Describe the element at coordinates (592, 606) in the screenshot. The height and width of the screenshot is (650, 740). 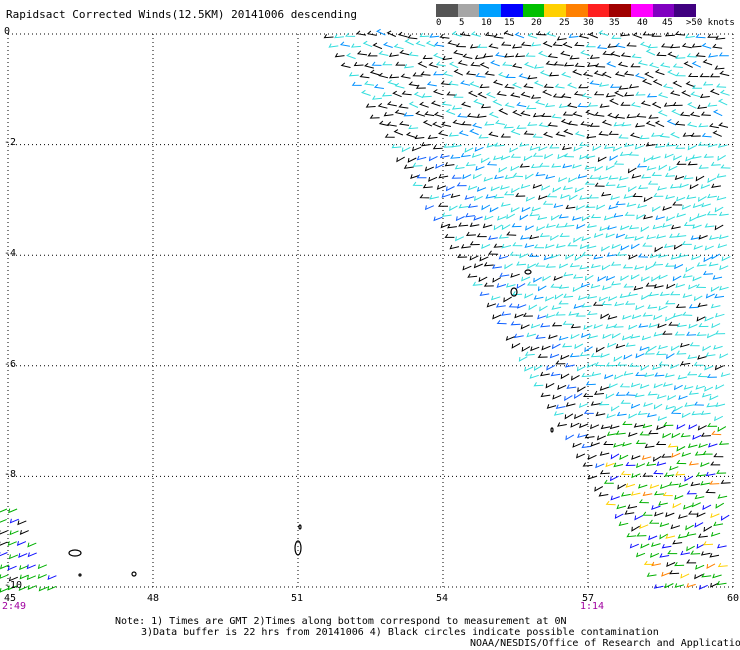
I see `time-label-right: 1:14` at that location.